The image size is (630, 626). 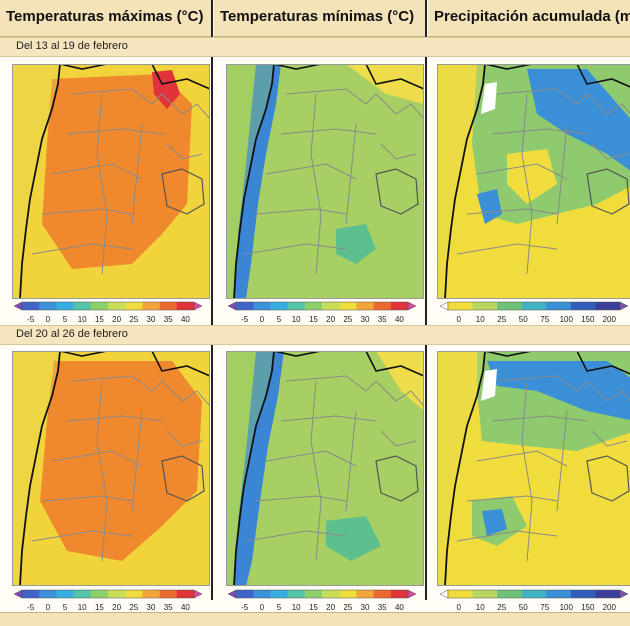 I want to click on map-tmin-week2, so click(x=325, y=468).